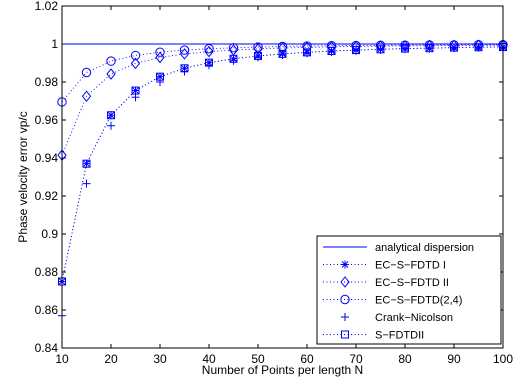 This screenshot has height=387, width=519. Describe the element at coordinates (49, 234) in the screenshot. I see `y-tick-label: 0.9` at that location.